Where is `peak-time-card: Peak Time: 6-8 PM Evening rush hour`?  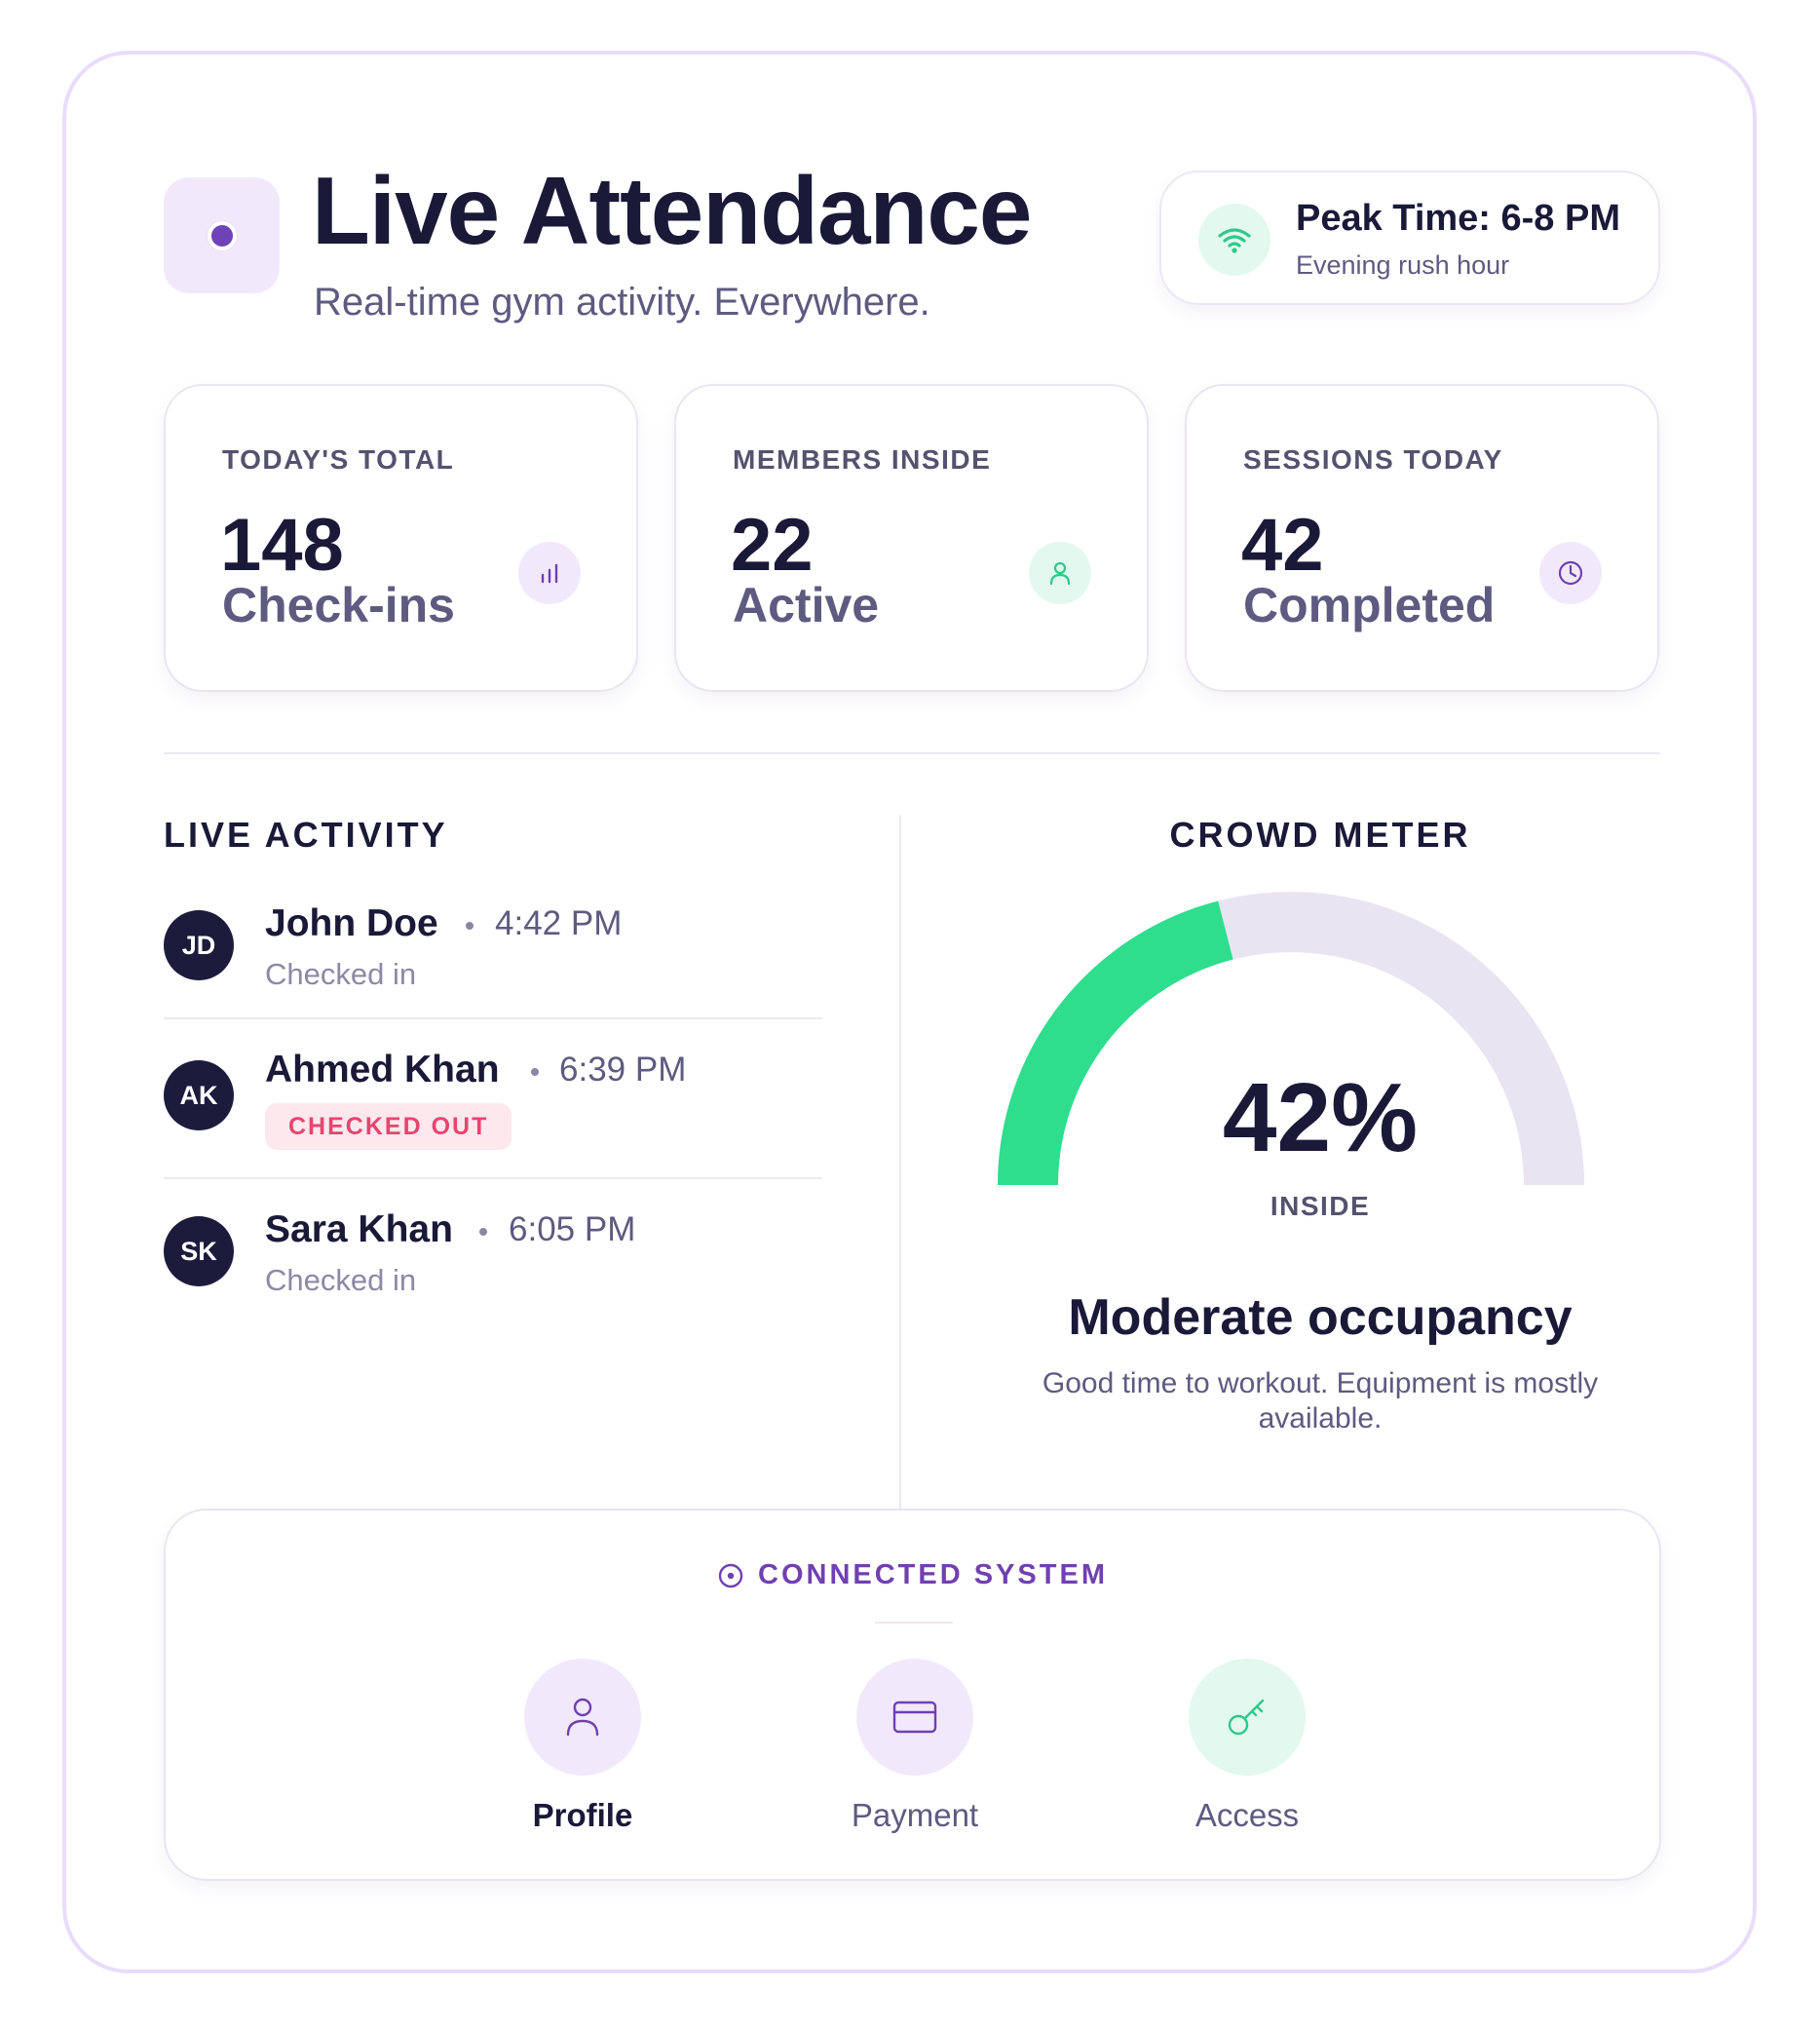
peak-time-card: Peak Time: 6-8 PM Evening rush hour is located at coordinates (1409, 238).